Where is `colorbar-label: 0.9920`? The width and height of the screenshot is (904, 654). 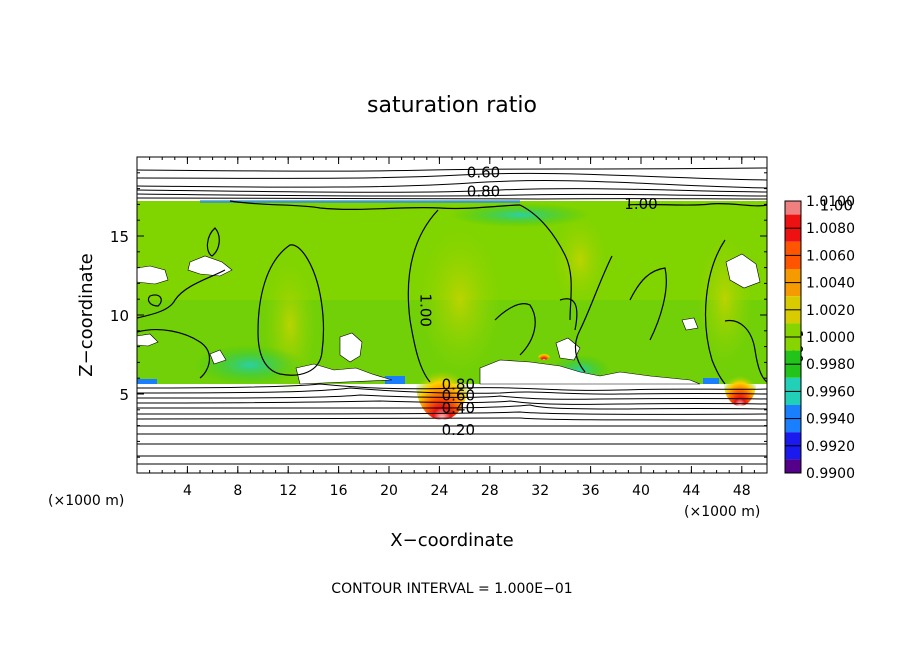 colorbar-label: 0.9920 is located at coordinates (830, 447).